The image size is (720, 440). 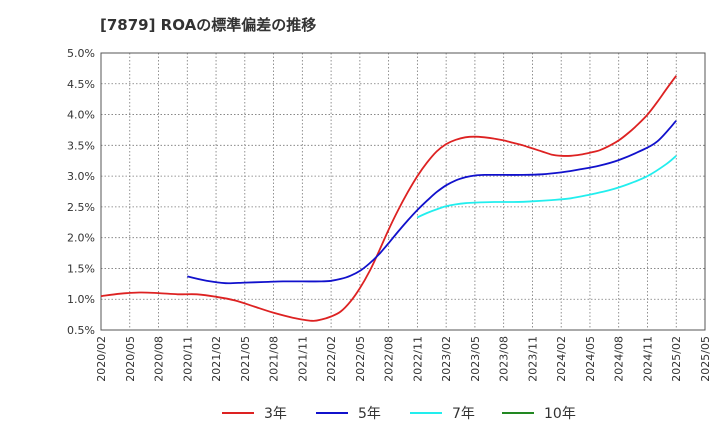 I want to click on y-tick-label: 2.5%, so click(x=81, y=207).